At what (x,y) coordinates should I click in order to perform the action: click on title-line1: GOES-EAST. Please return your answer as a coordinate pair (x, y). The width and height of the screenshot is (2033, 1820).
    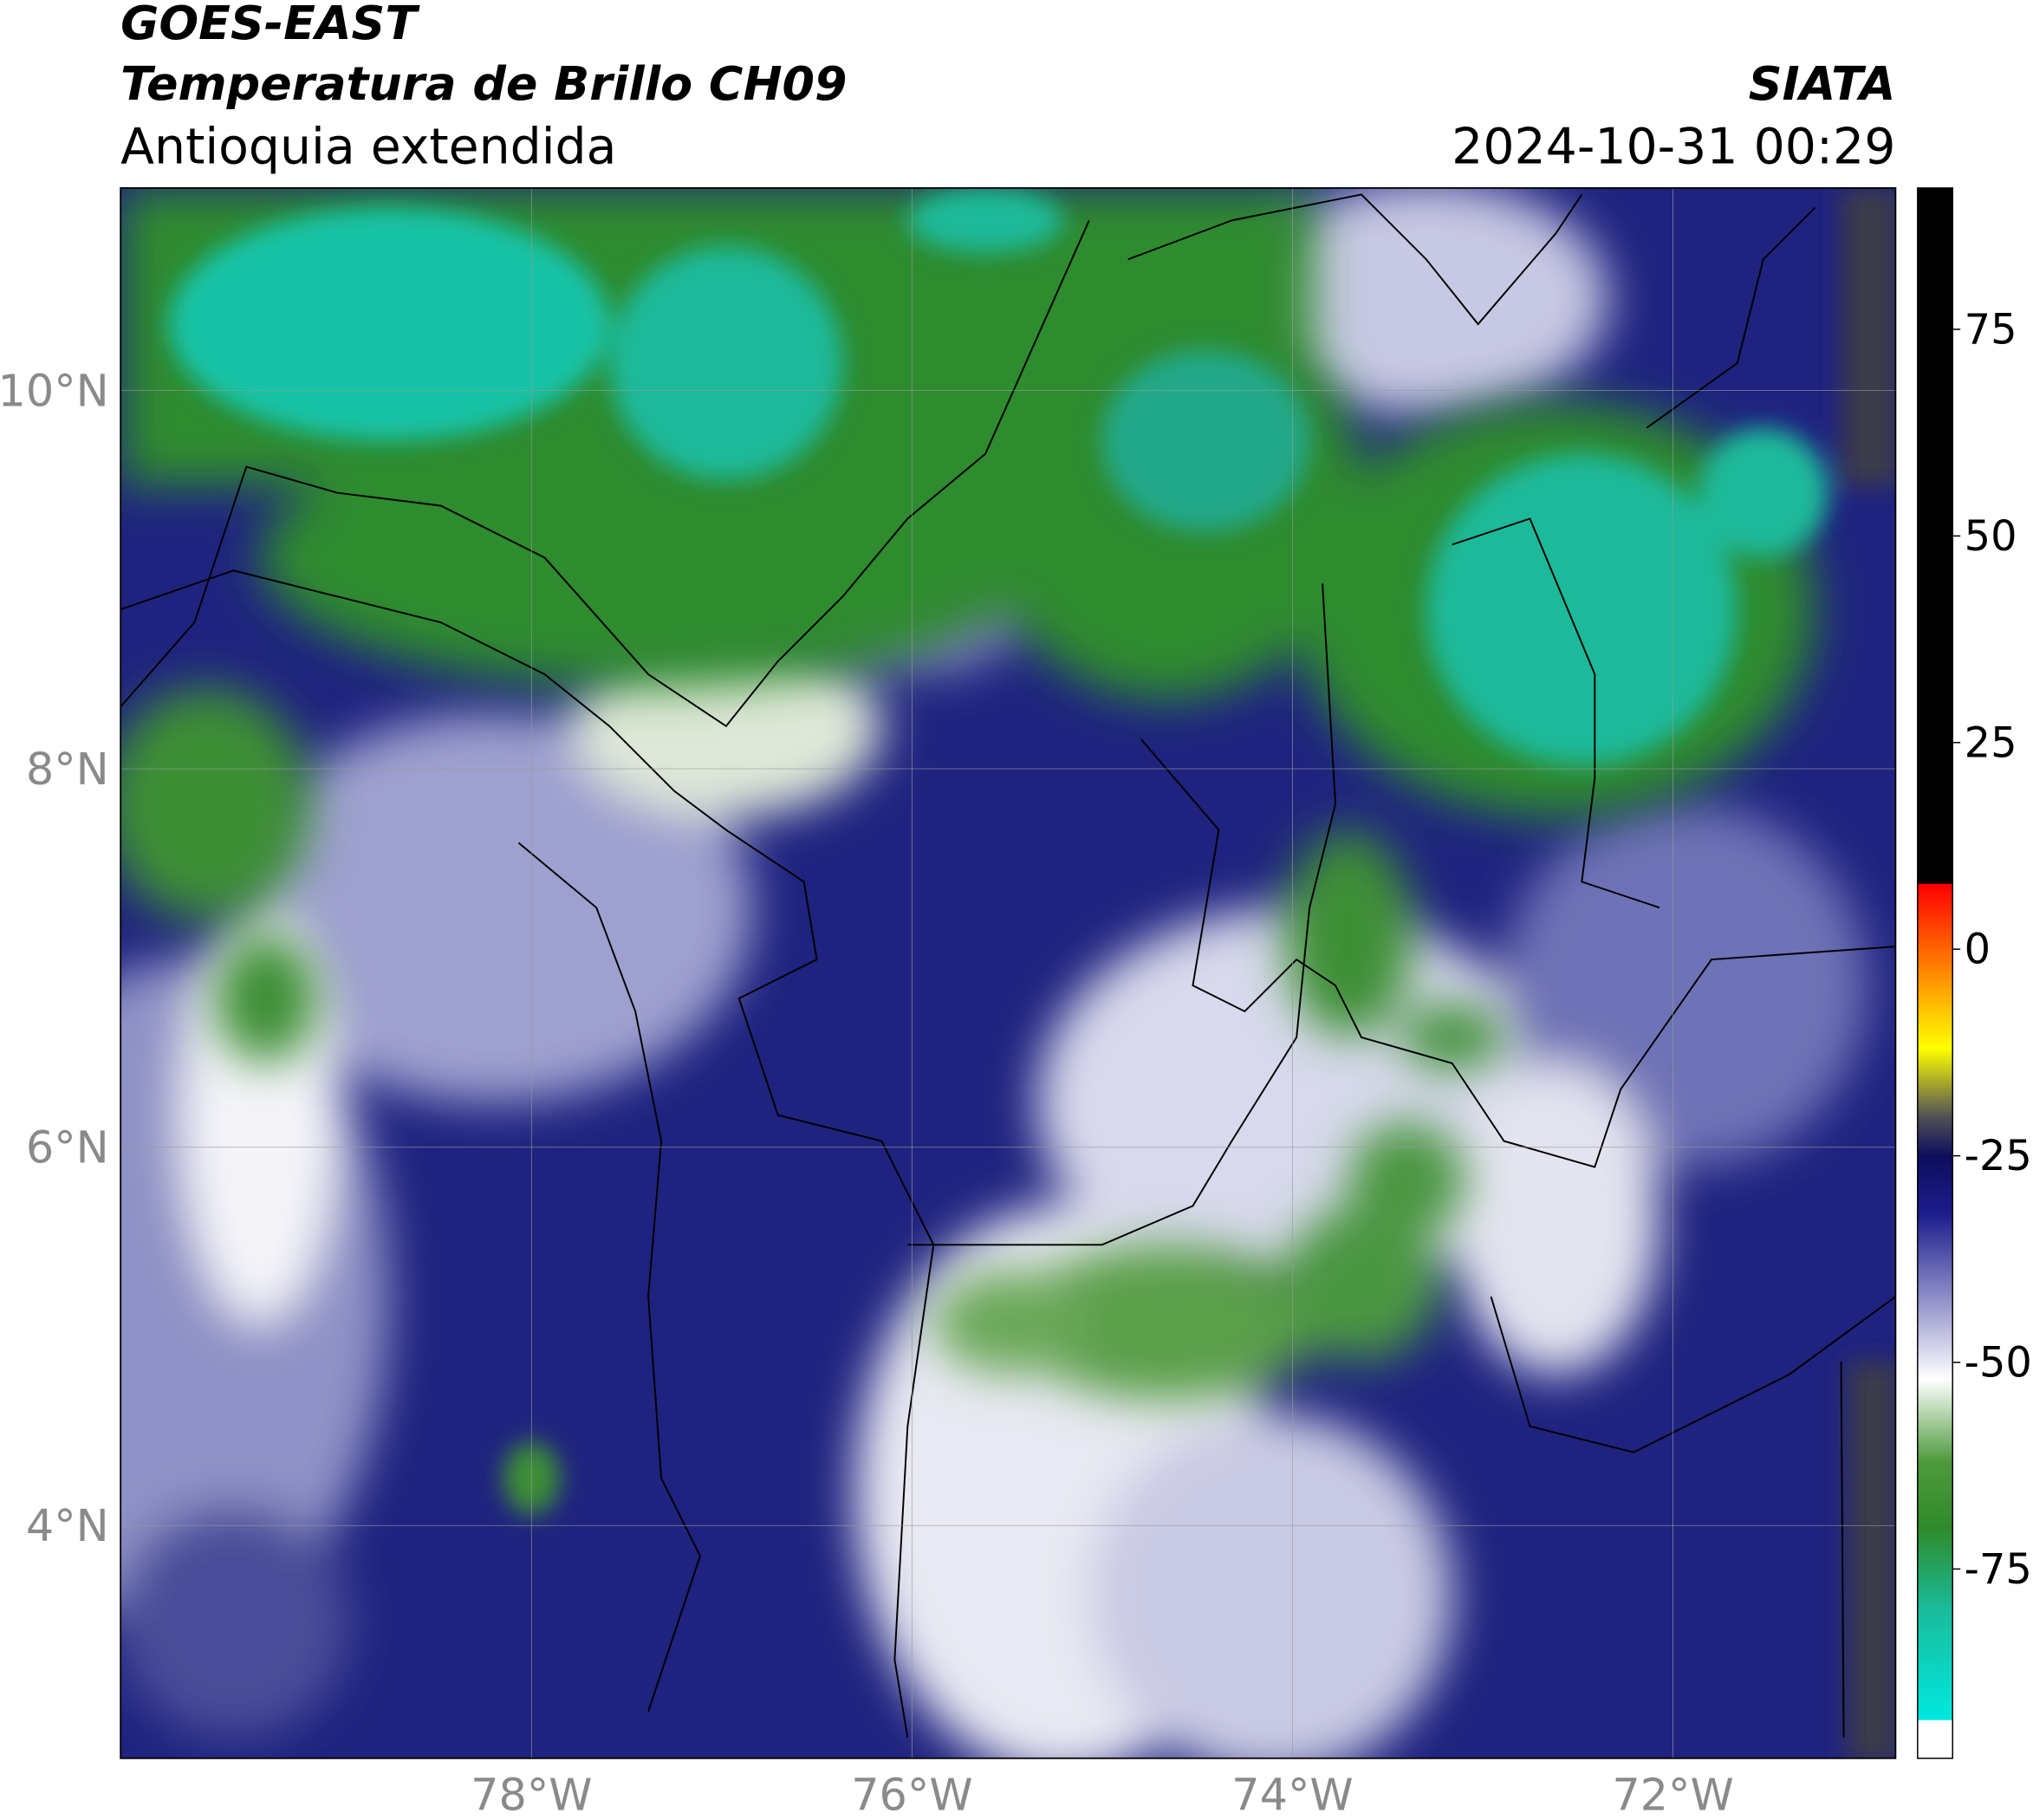
    Looking at the image, I should click on (270, 25).